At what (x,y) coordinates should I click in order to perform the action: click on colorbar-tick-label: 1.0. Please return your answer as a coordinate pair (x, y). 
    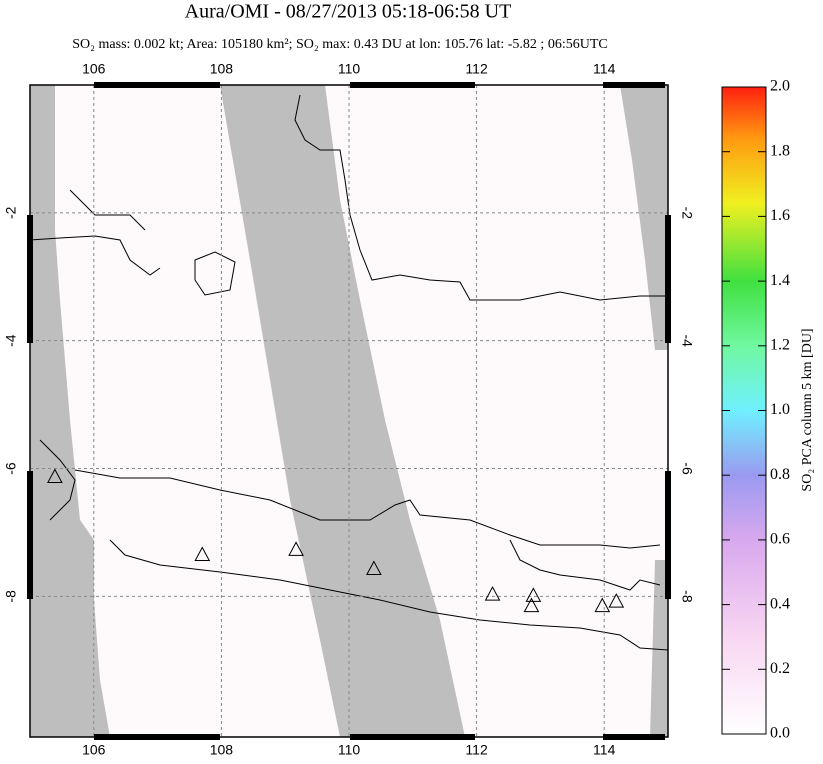
    Looking at the image, I should click on (780, 409).